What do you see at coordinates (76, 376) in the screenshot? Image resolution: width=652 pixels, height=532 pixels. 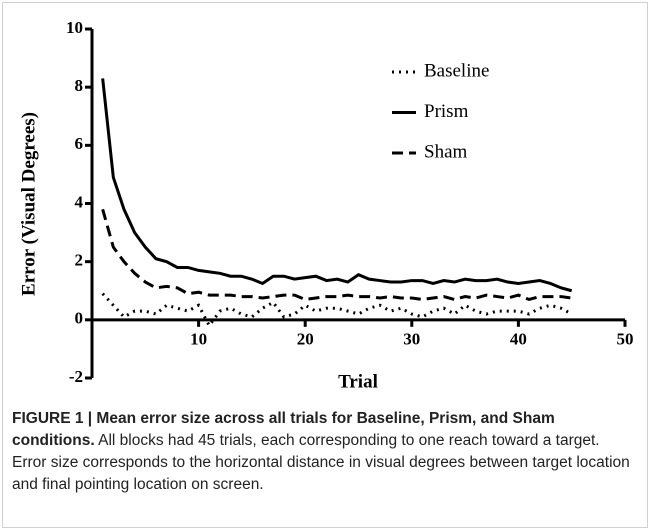 I see `y-tick-label: -2` at bounding box center [76, 376].